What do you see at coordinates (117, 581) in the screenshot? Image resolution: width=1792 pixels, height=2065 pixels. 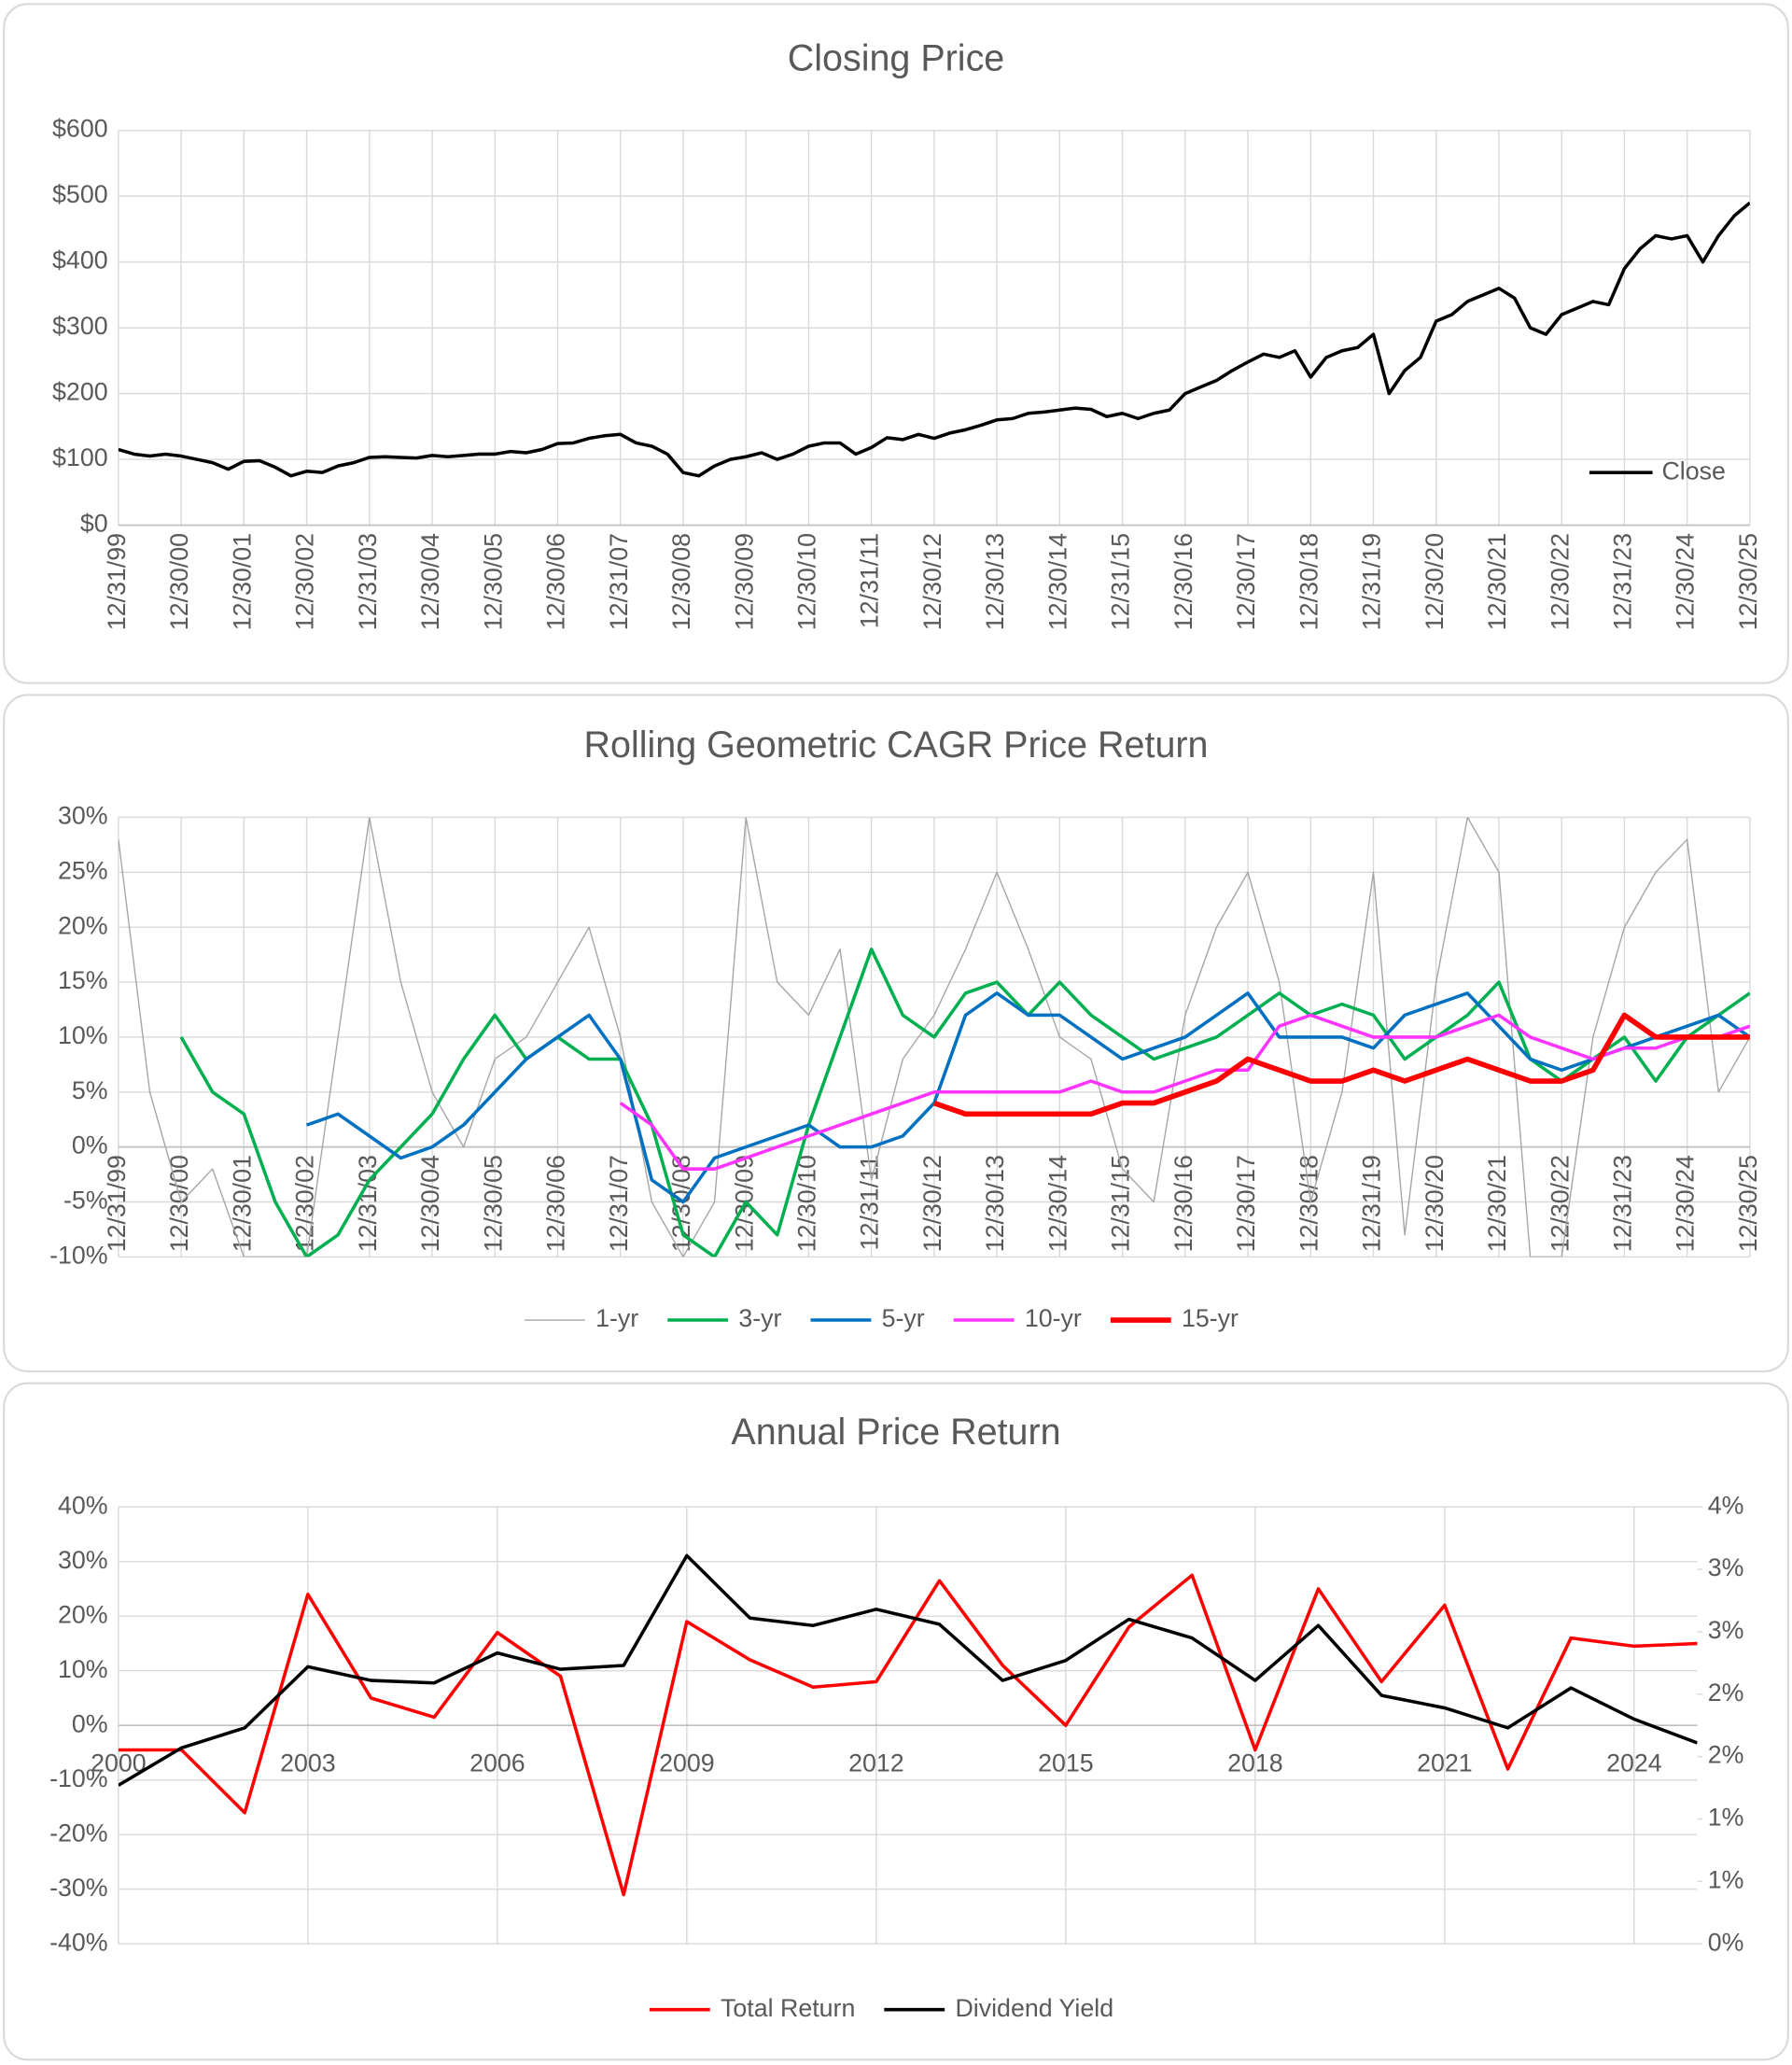 I see `x-tick-label: 12/31/99` at bounding box center [117, 581].